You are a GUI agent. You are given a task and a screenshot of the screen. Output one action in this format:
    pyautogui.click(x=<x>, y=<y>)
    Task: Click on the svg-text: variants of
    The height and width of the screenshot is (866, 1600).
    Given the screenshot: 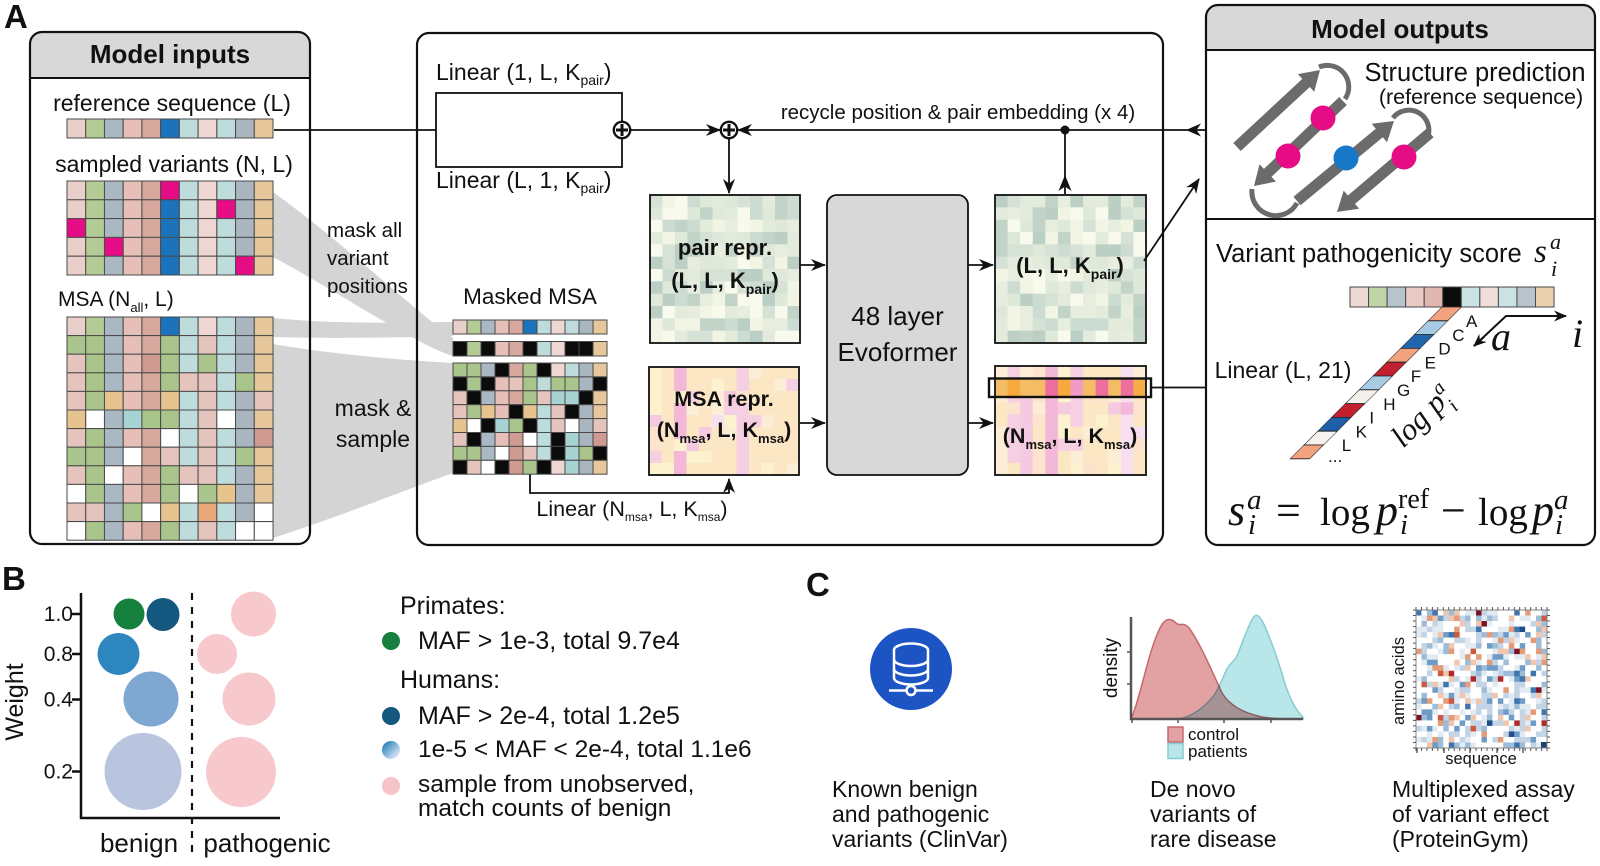 What is the action you would take?
    pyautogui.click(x=1203, y=814)
    